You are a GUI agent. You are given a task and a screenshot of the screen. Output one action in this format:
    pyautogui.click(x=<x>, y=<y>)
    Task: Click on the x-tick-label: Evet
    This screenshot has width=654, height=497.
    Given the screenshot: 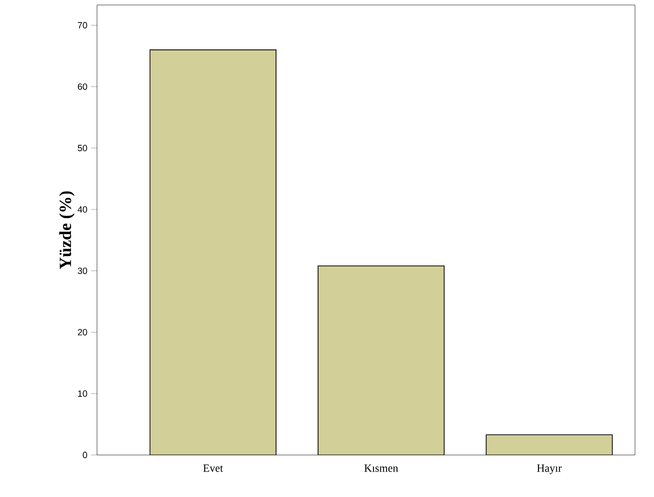 What is the action you would take?
    pyautogui.click(x=213, y=468)
    